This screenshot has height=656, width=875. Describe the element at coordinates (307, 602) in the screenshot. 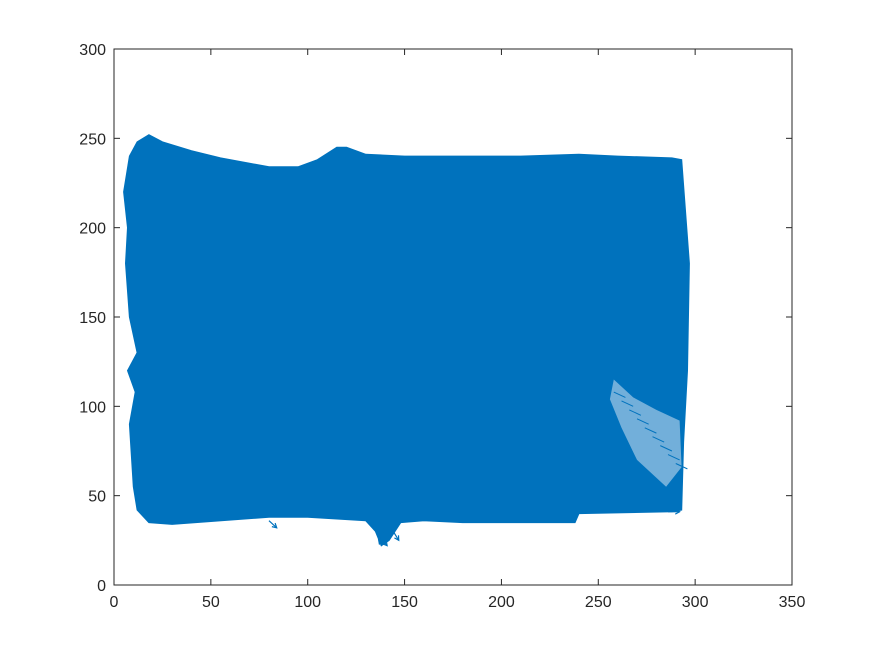

I see `x-tick-label: 100` at that location.